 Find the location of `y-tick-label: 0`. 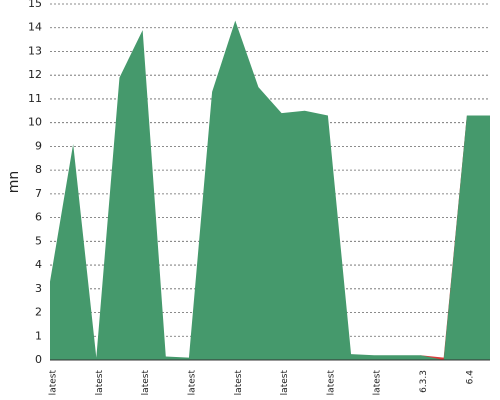

y-tick-label: 0 is located at coordinates (38, 359).